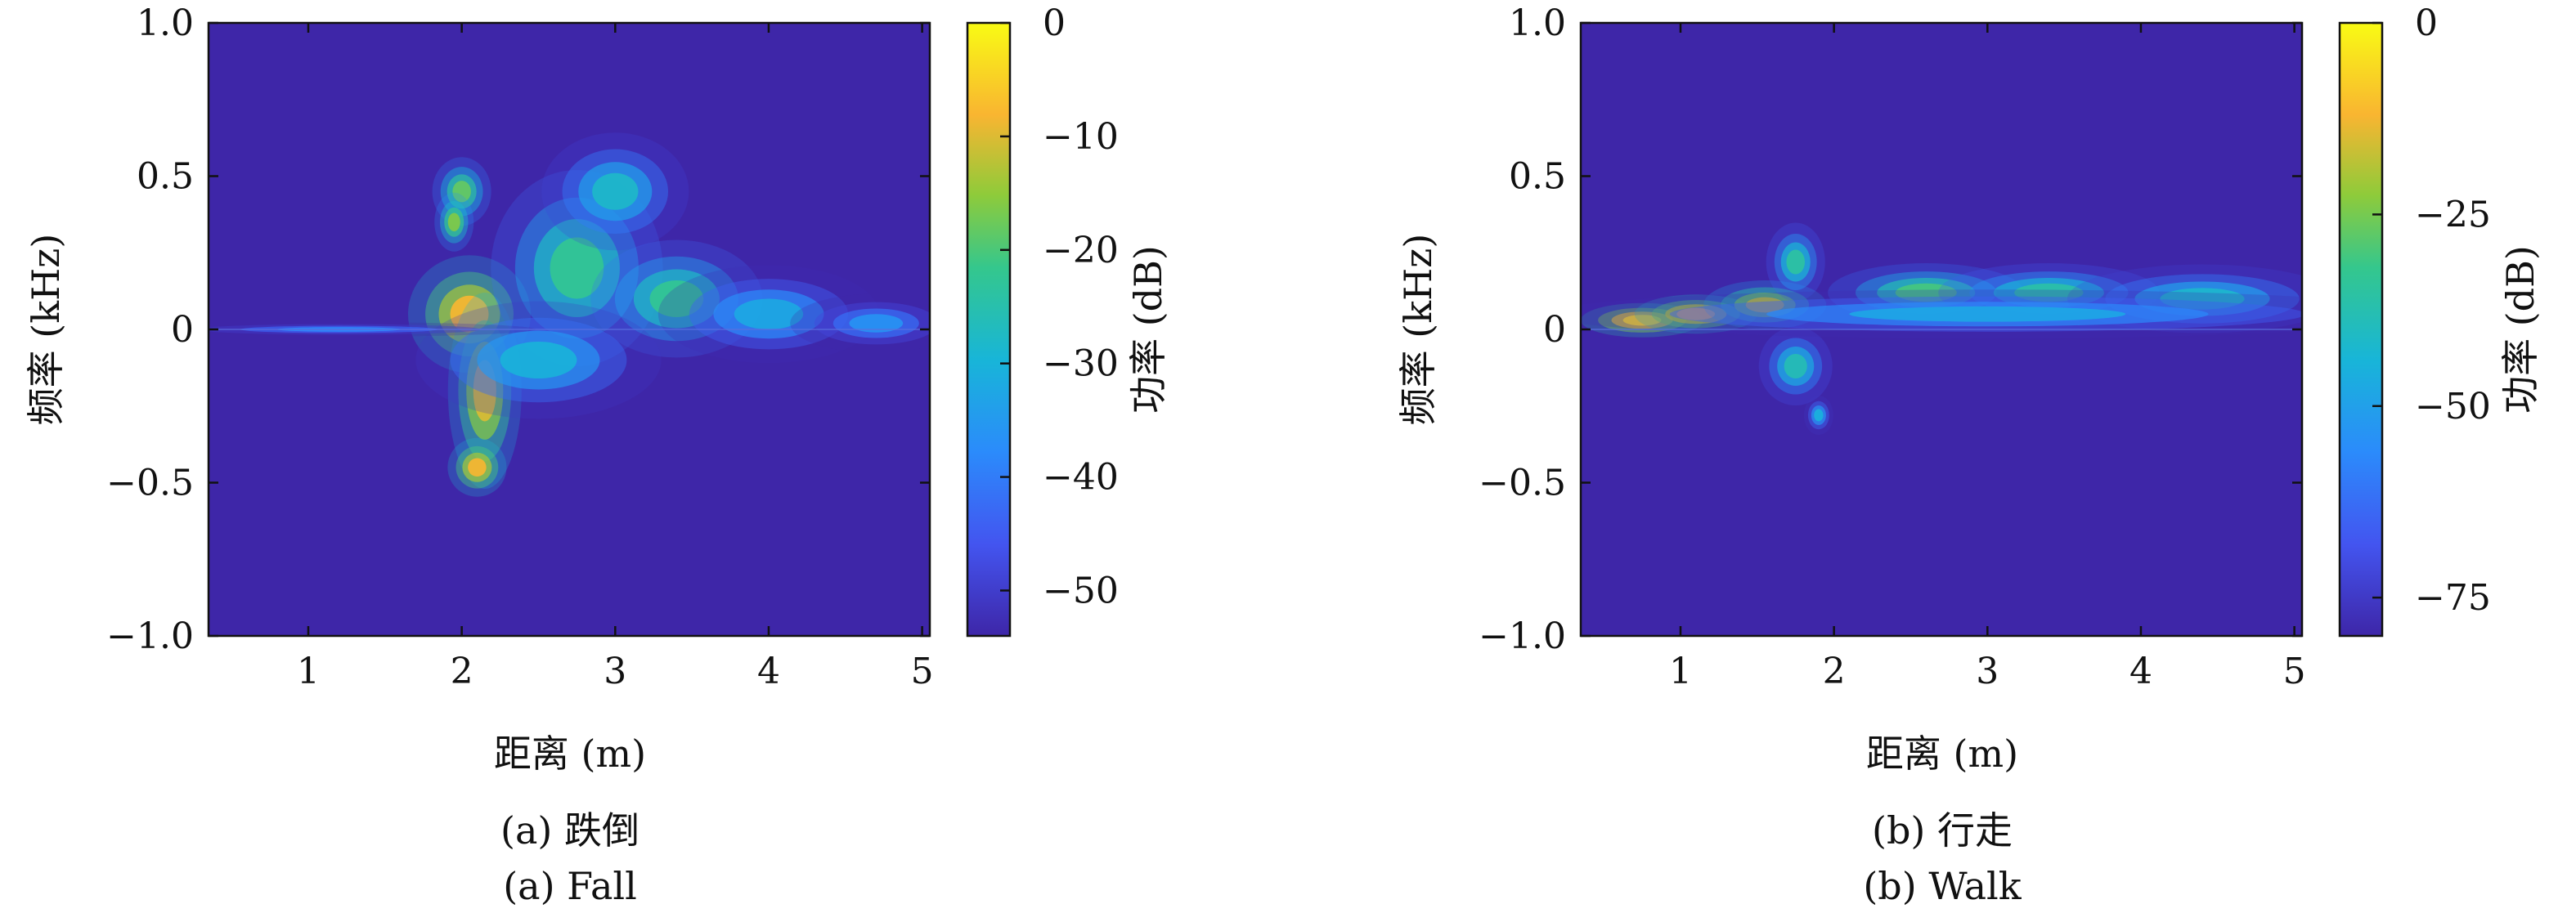 Image resolution: width=2576 pixels, height=913 pixels. Describe the element at coordinates (1081, 478) in the screenshot. I see `colorbar-tick-label: −40` at that location.